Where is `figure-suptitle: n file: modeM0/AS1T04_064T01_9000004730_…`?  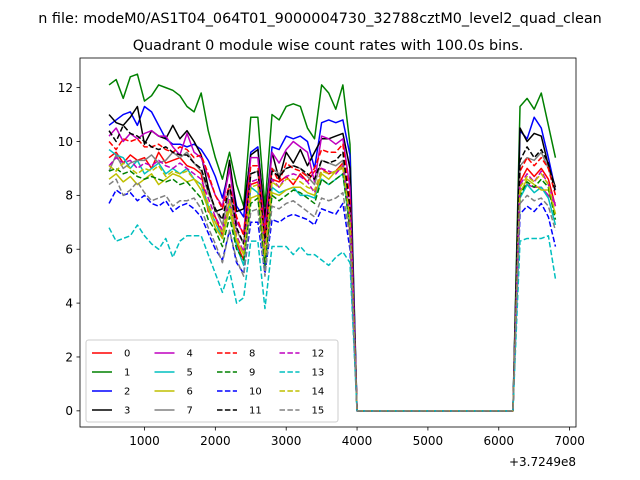 figure-suptitle: n file: modeM0/AS1T04_064T01_9000004730_… is located at coordinates (320, 19).